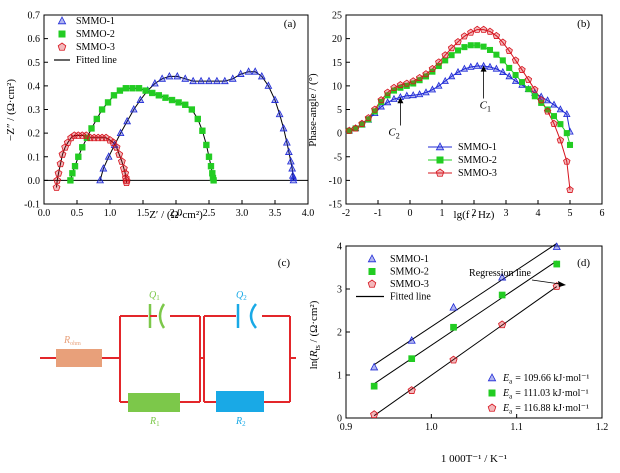 The image size is (620, 473). Describe the element at coordinates (162, 316) in the screenshot. I see `circuit-cpe-q1-arc` at that location.